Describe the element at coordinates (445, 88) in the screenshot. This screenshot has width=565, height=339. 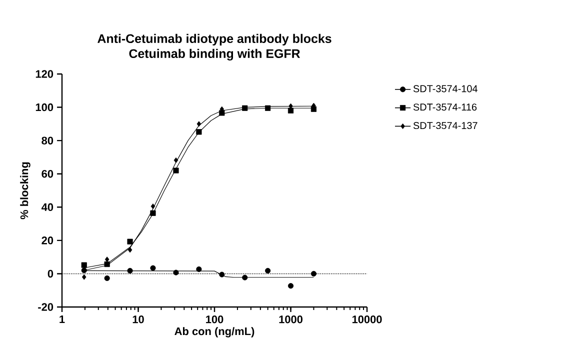
I see `legend-label: SDT-3574-104` at that location.